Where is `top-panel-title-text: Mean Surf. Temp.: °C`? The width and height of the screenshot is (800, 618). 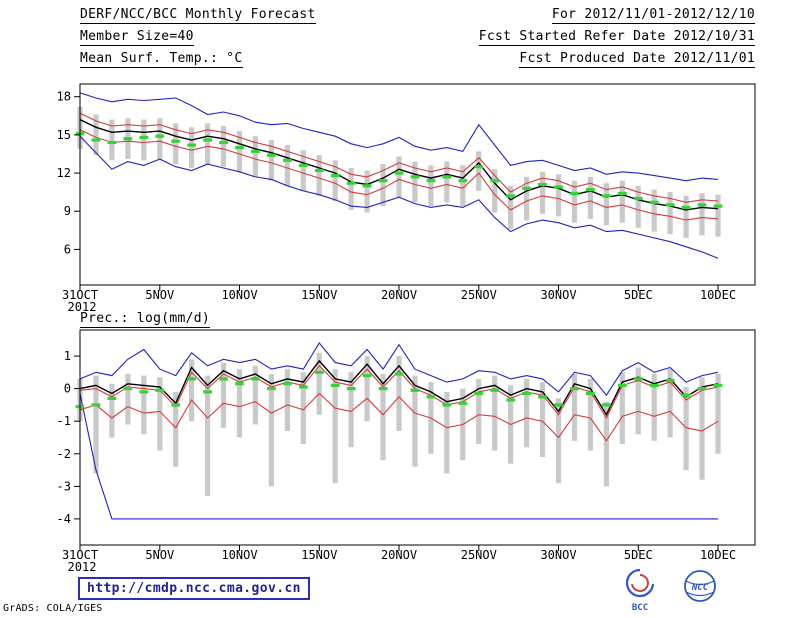
top-panel-title-text: Mean Surf. Temp.: °C is located at coordinates (161, 59).